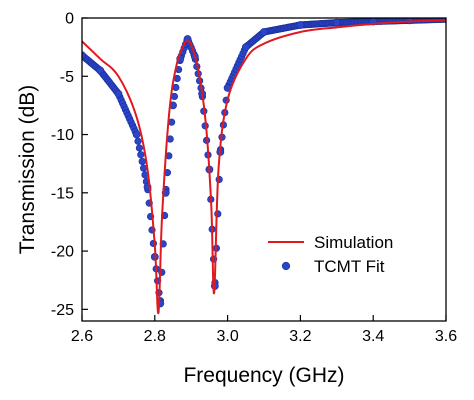 Image resolution: width=474 pixels, height=400 pixels. Describe the element at coordinates (373, 336) in the screenshot. I see `x-tick-label: 3.4` at that location.